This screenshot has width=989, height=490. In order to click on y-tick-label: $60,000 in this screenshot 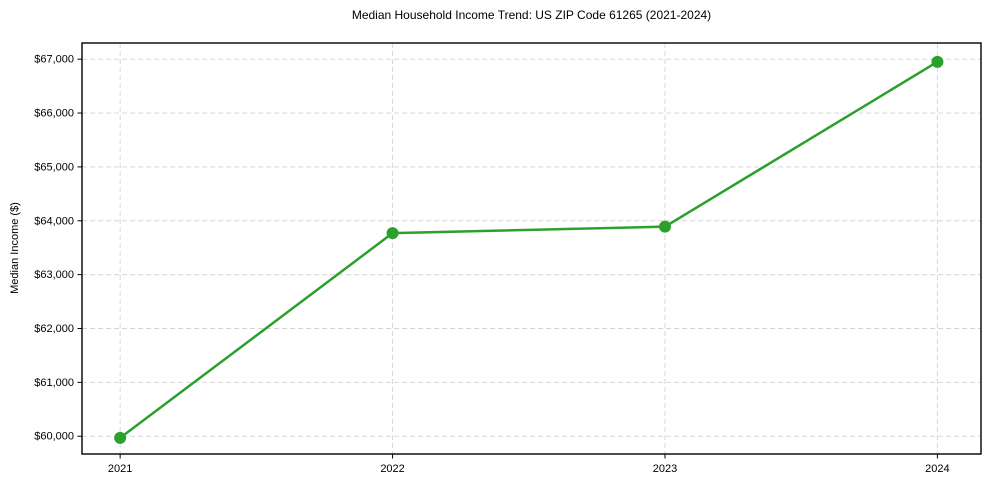, I will do `click(54, 437)`.